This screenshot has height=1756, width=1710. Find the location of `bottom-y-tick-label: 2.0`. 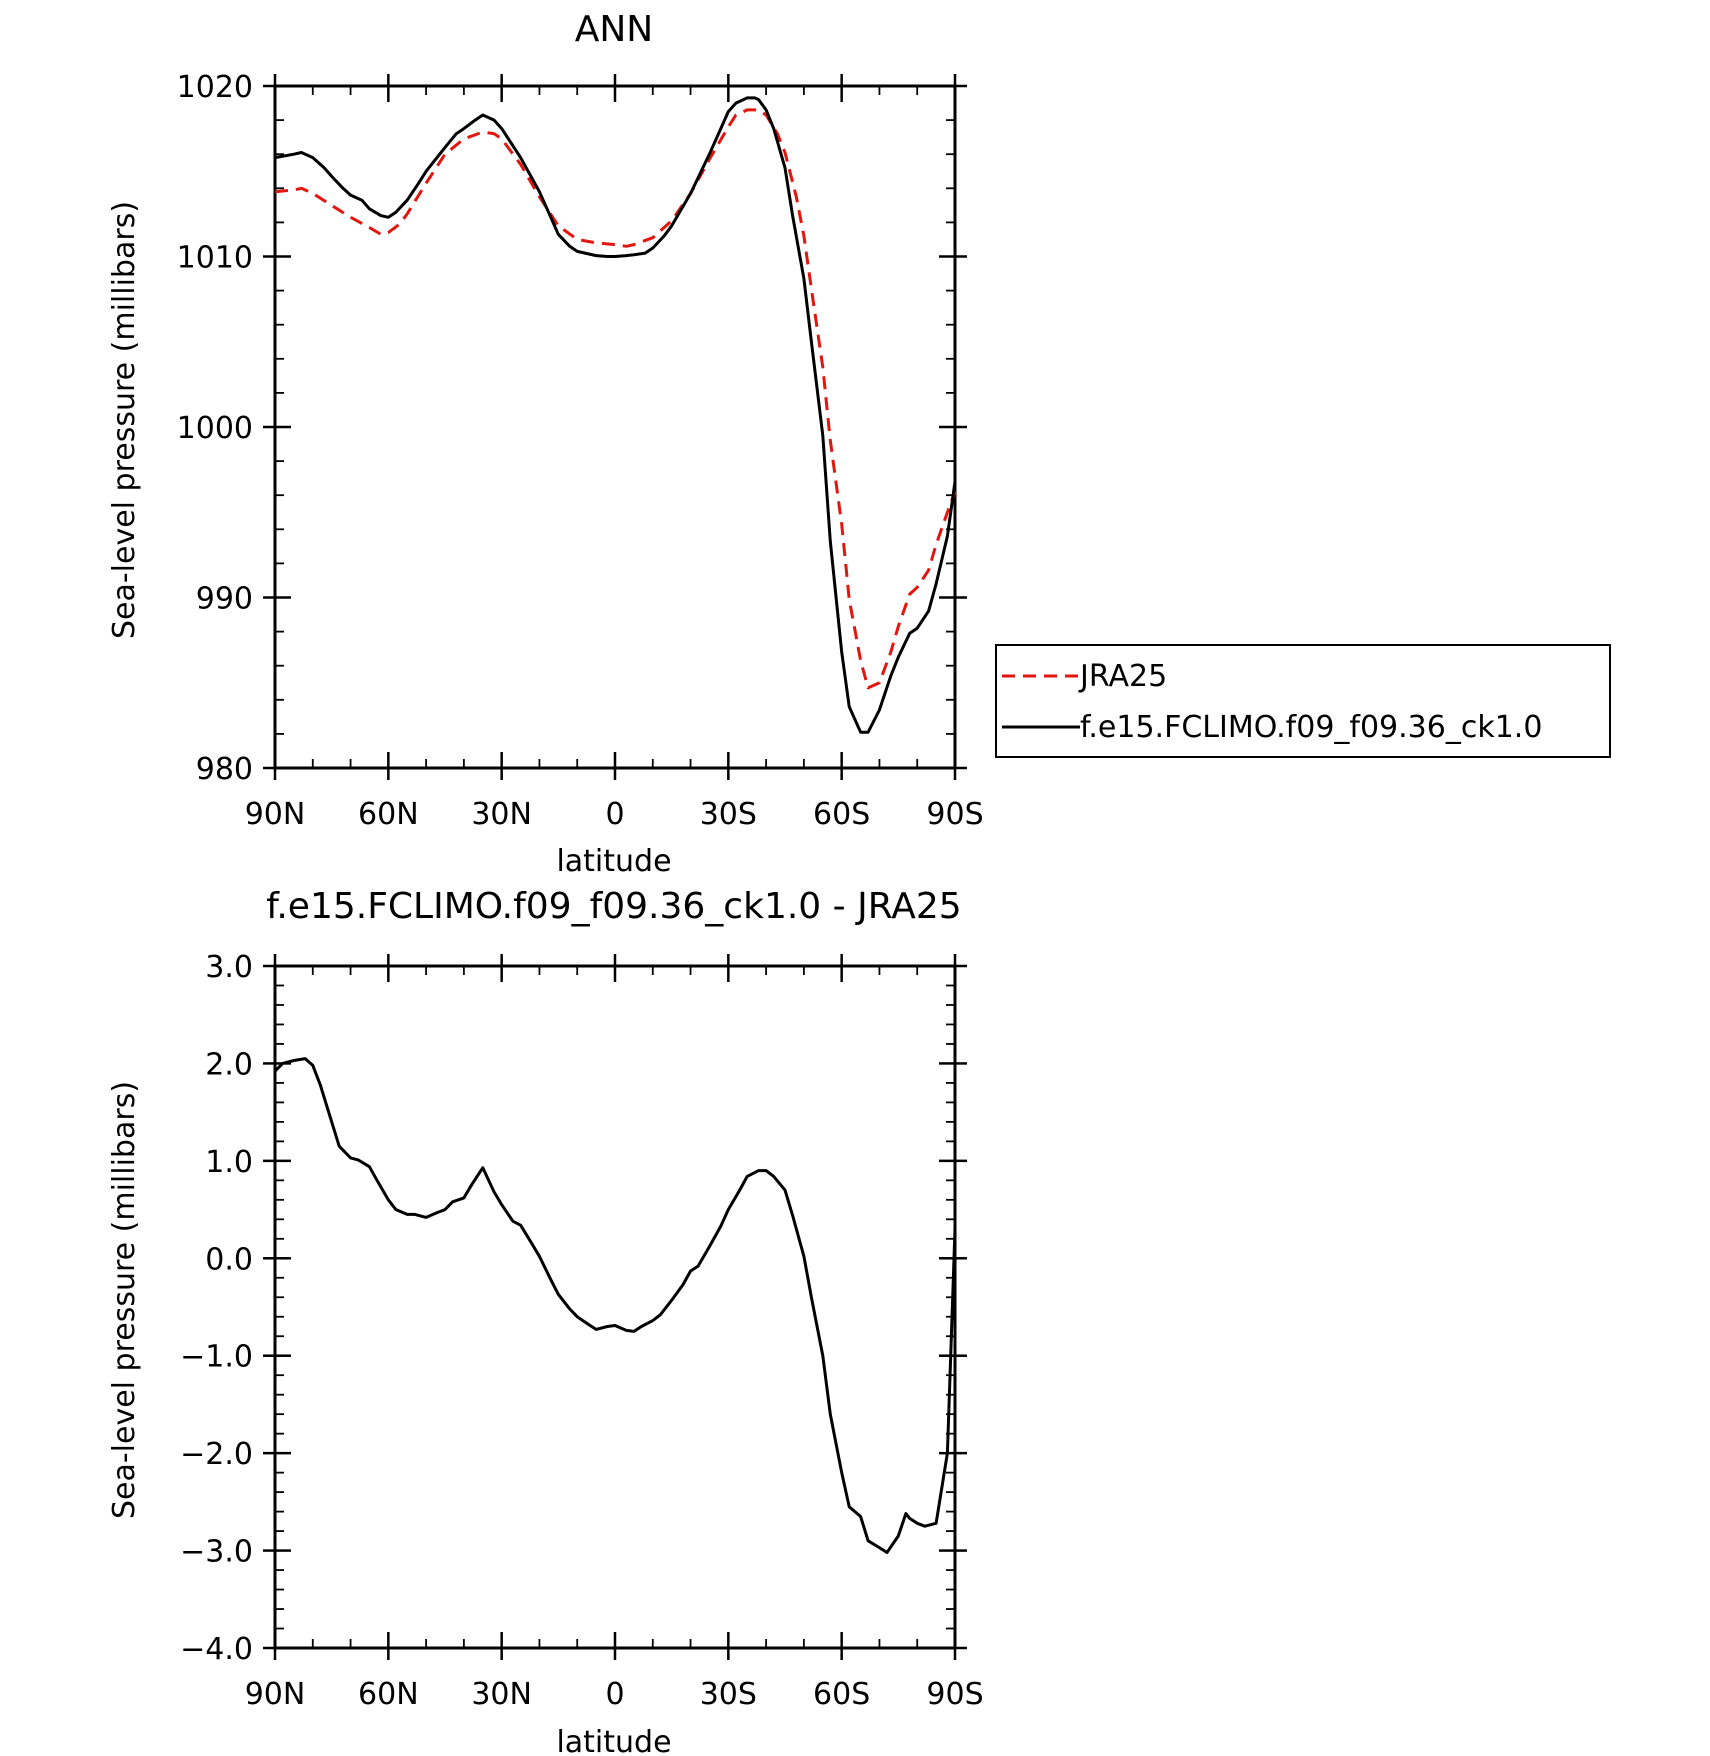

bottom-y-tick-label: 2.0 is located at coordinates (229, 1064).